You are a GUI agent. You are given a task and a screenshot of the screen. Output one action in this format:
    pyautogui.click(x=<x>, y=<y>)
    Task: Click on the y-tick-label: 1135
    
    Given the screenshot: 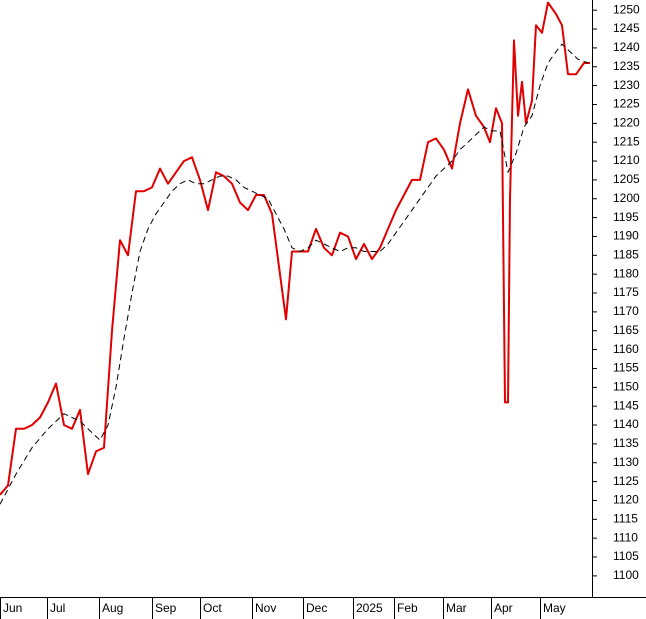 What is the action you would take?
    pyautogui.click(x=626, y=443)
    